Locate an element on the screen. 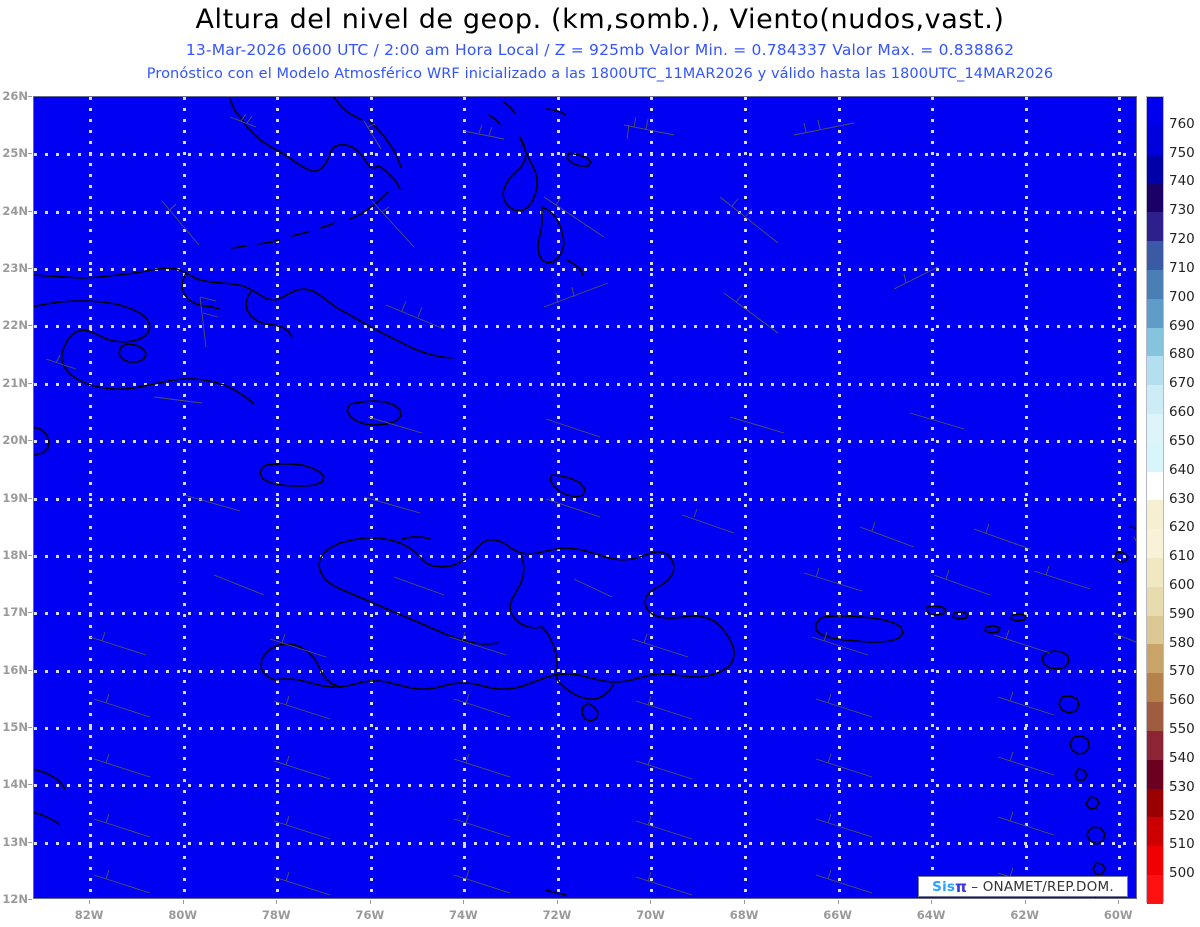 This screenshot has height=927, width=1200. colorbar is located at coordinates (1155, 500).